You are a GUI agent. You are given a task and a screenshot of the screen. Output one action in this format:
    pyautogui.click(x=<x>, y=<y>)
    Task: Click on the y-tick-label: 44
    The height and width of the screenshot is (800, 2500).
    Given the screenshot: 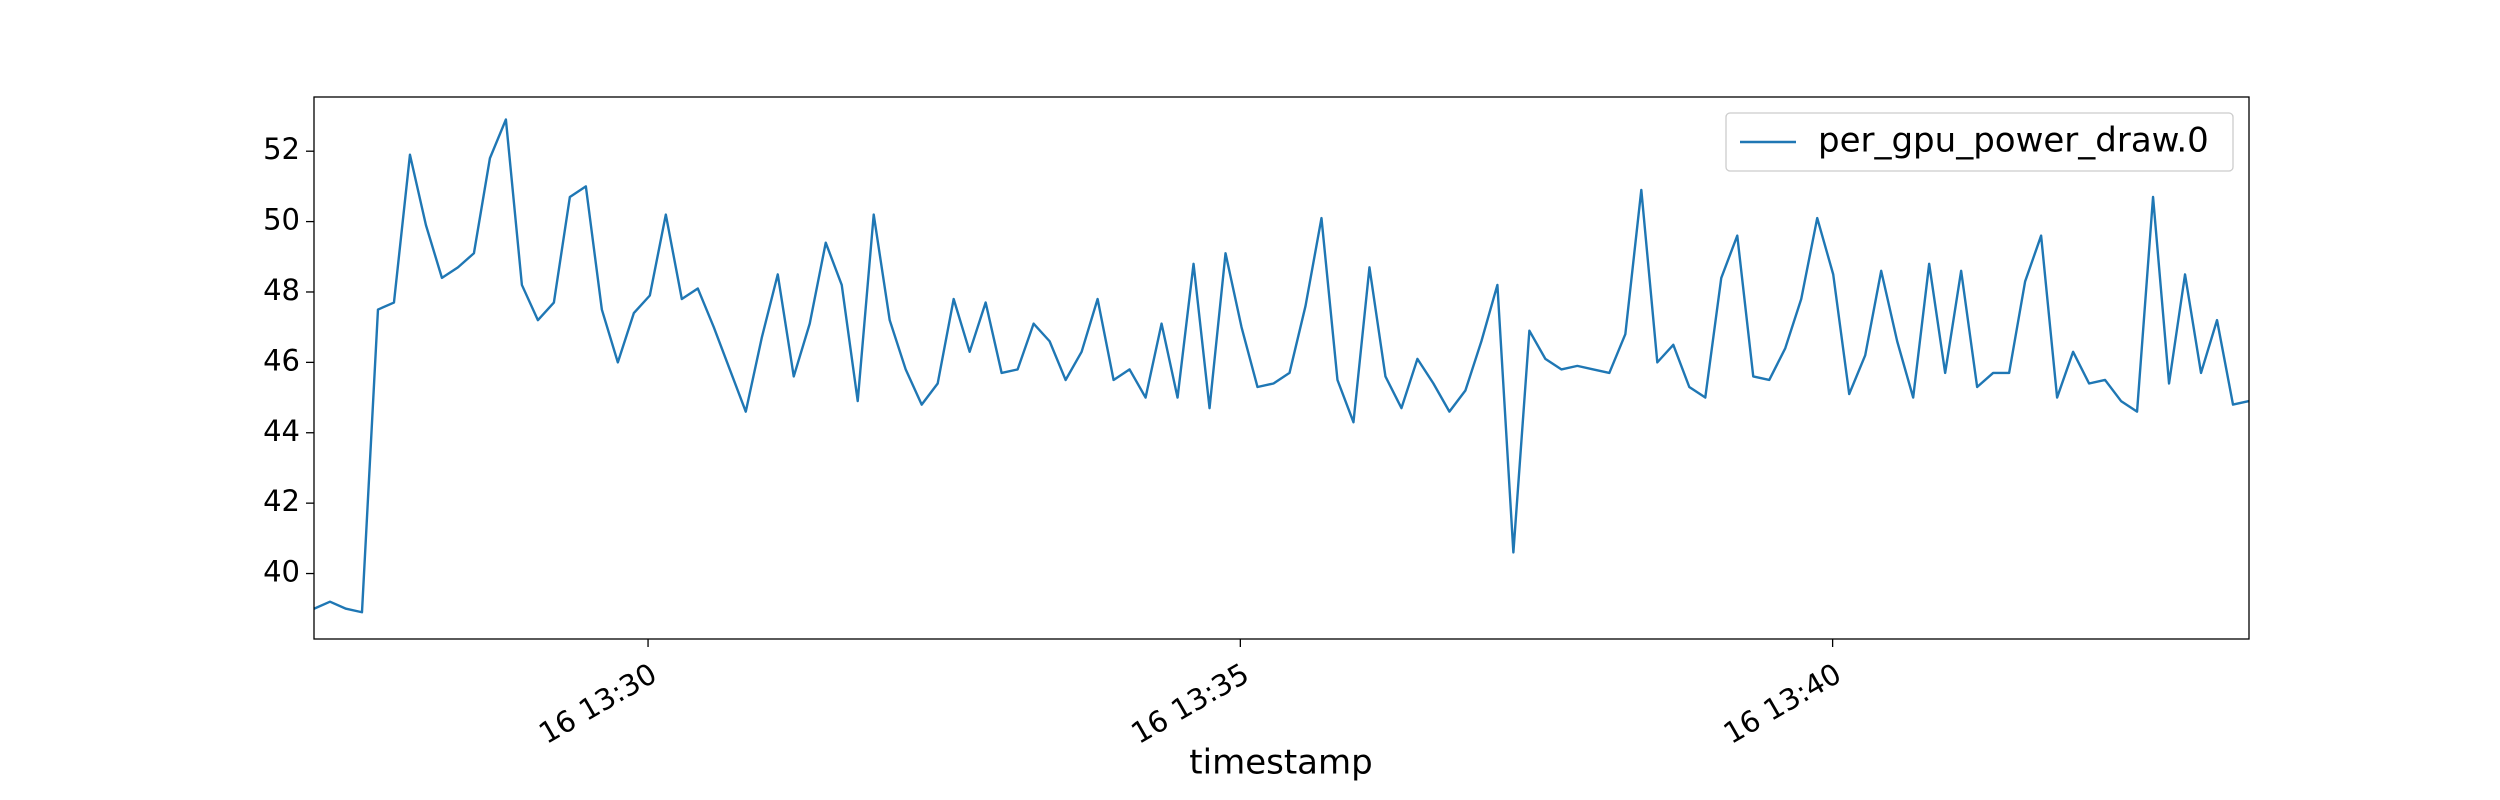 What is the action you would take?
    pyautogui.click(x=281, y=431)
    